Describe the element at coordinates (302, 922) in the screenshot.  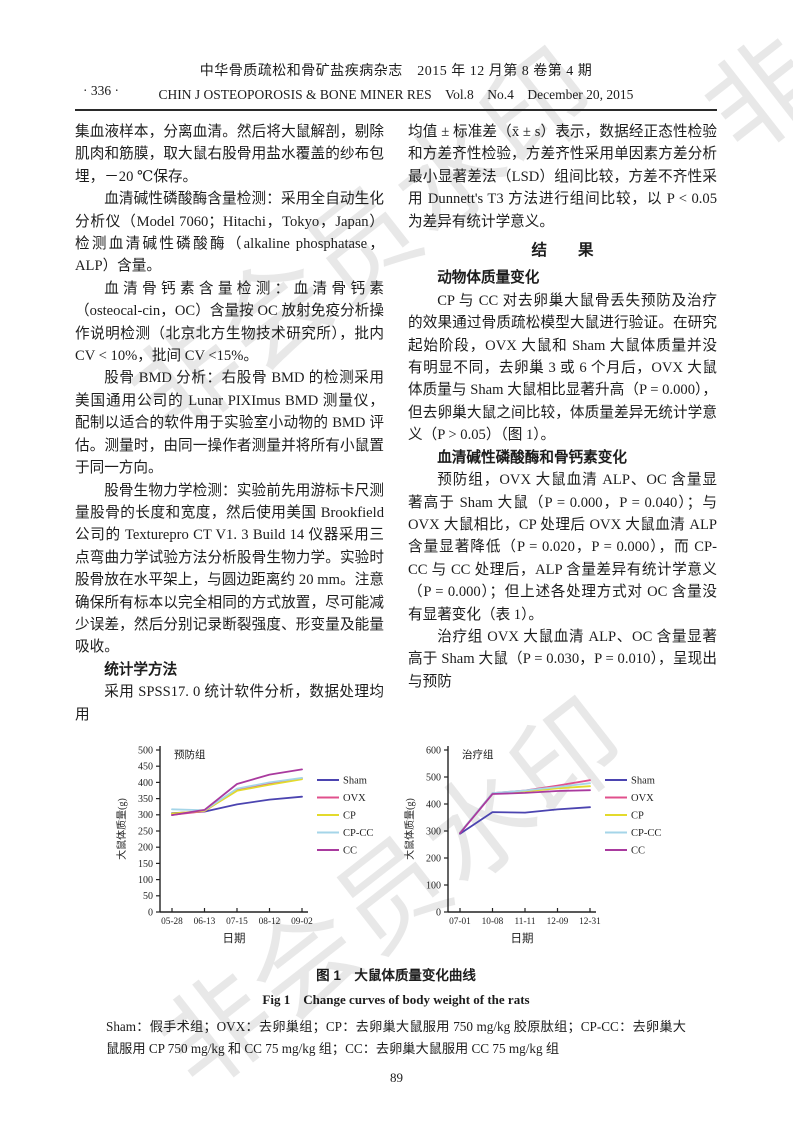
I see `x-tick-label: 09-02` at that location.